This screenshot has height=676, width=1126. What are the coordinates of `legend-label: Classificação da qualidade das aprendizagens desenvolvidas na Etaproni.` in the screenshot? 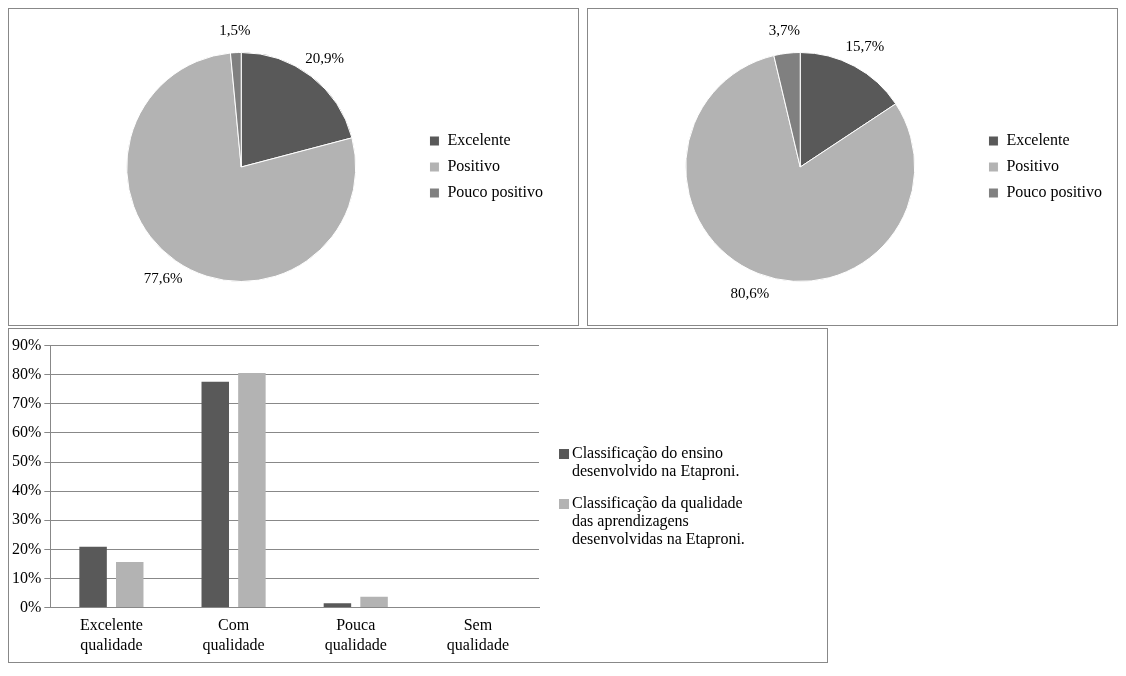 It's located at (658, 520).